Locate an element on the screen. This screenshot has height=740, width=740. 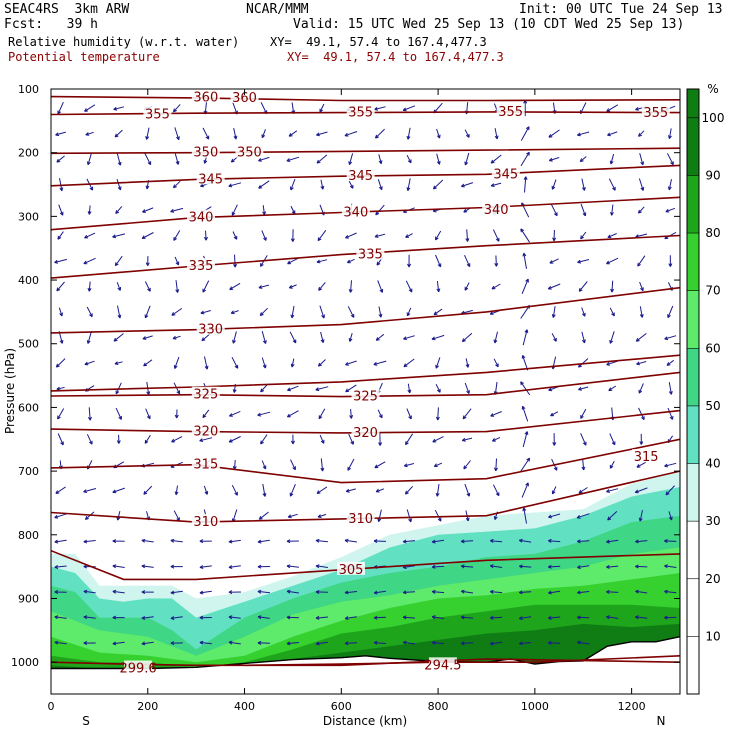
south-end-label: S is located at coordinates (86, 721).